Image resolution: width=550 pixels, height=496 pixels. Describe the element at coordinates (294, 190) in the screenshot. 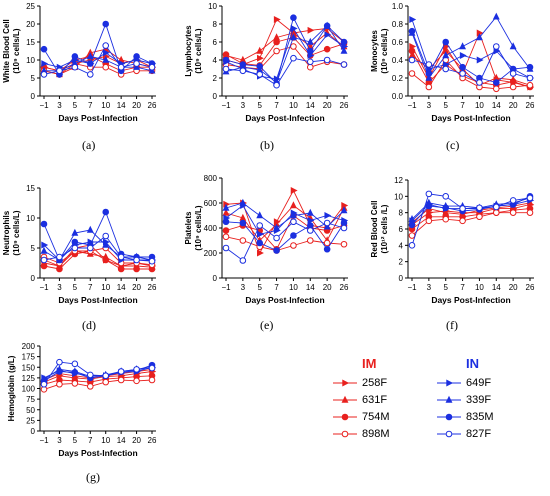

I see `data-point-258F` at that location.